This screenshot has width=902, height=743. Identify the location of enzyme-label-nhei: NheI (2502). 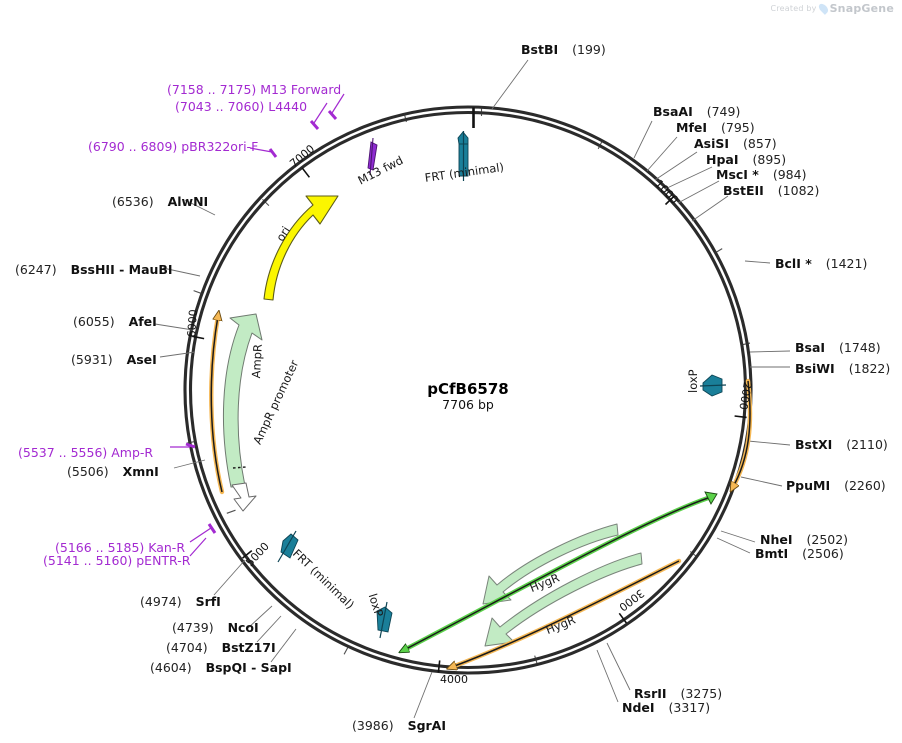
(804, 539).